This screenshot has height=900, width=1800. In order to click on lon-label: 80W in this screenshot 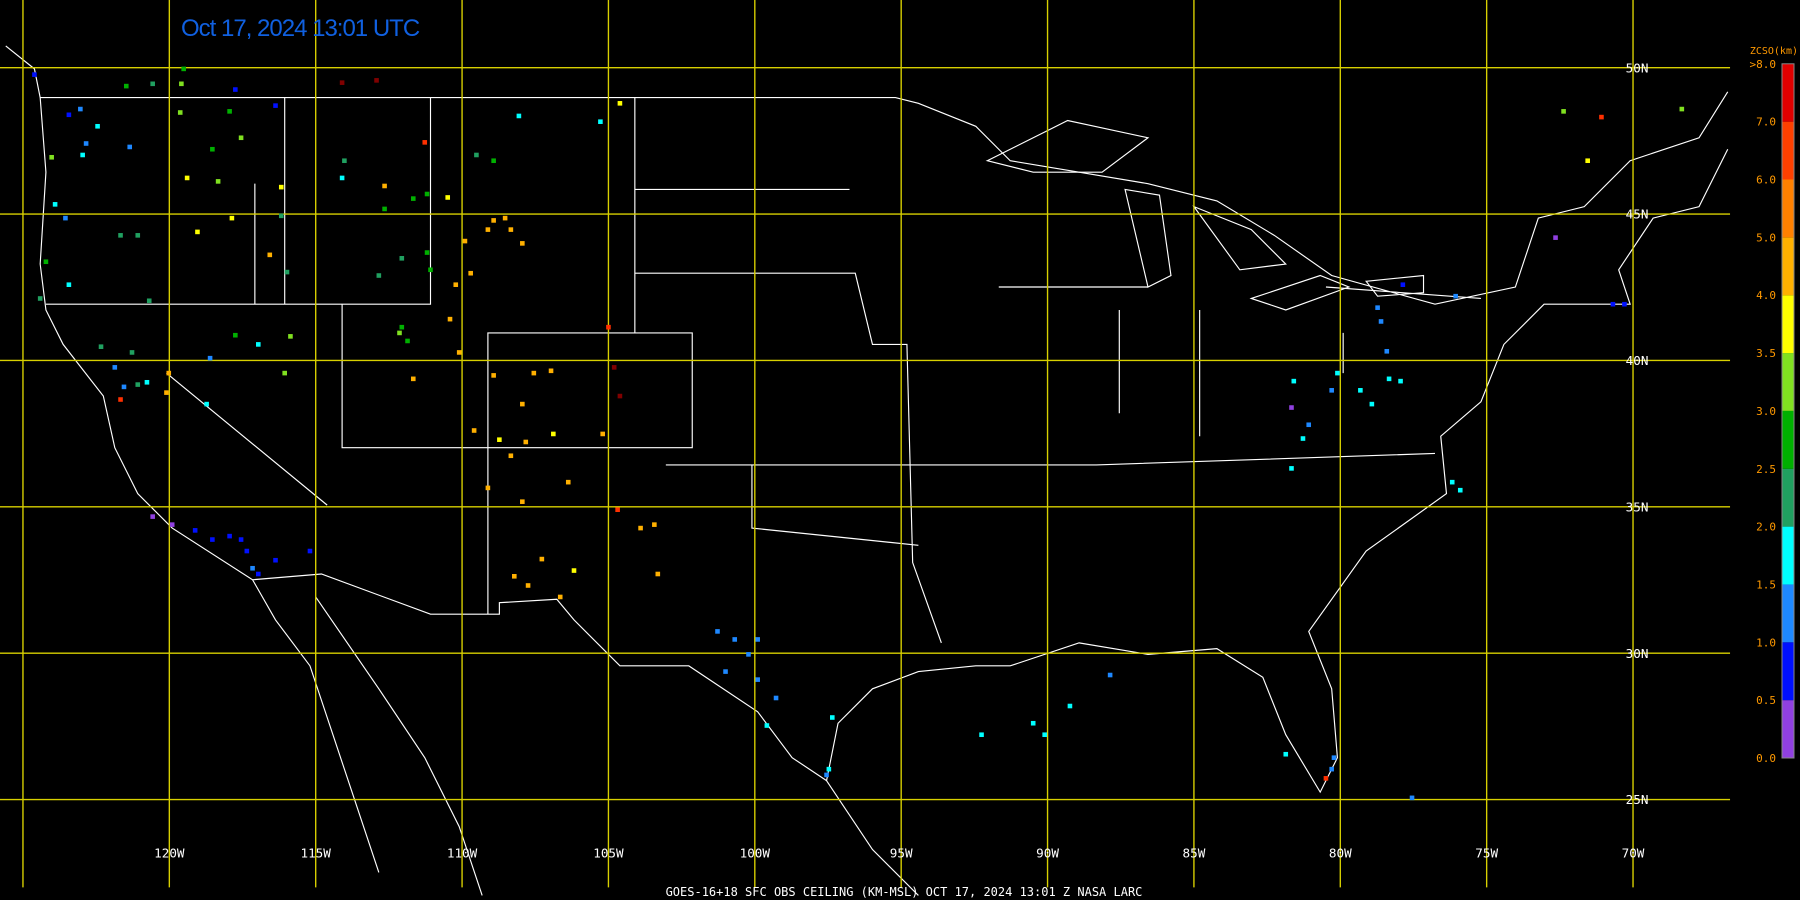, I will do `click(1340, 853)`.